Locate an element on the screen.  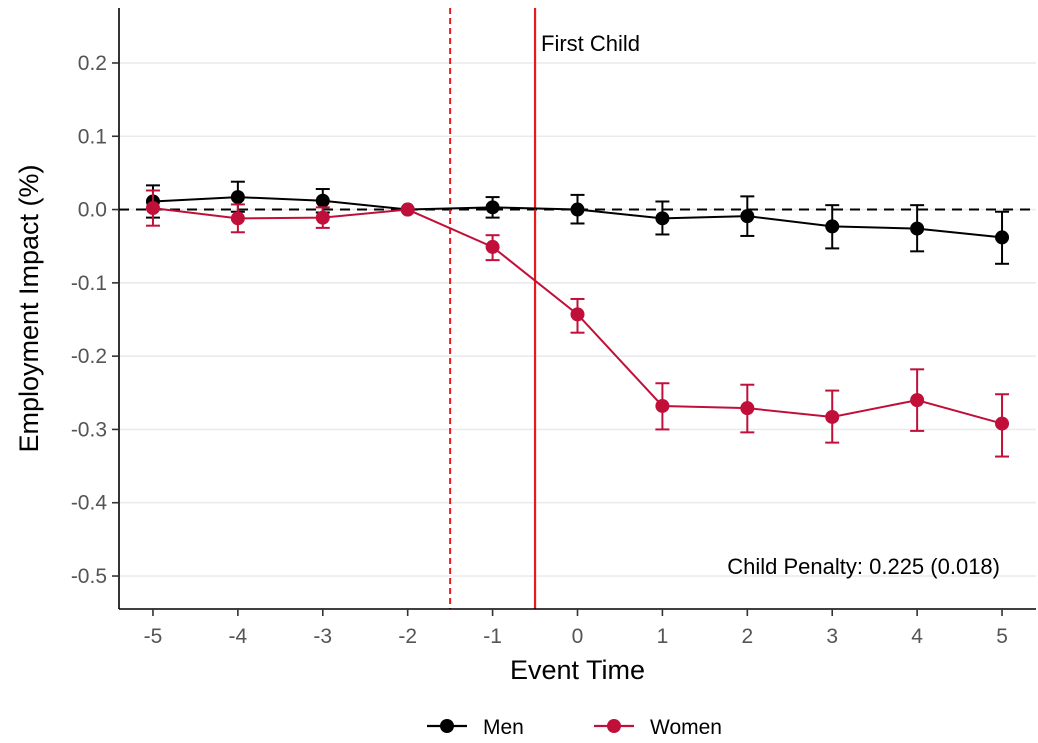
series-men is located at coordinates (577, 222).